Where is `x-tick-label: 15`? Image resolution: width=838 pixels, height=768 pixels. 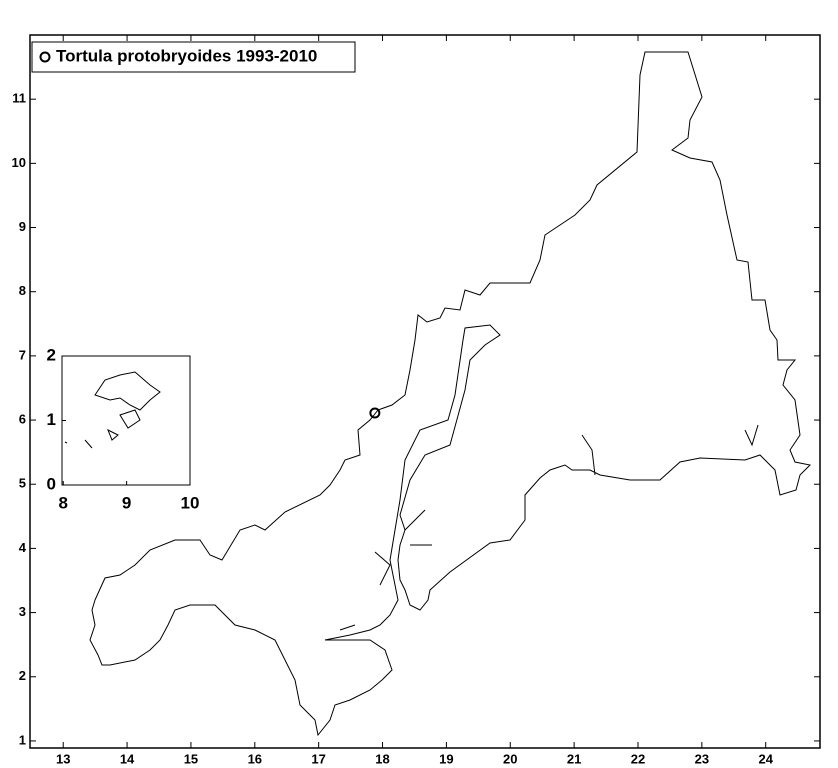
x-tick-label: 15 is located at coordinates (191, 758).